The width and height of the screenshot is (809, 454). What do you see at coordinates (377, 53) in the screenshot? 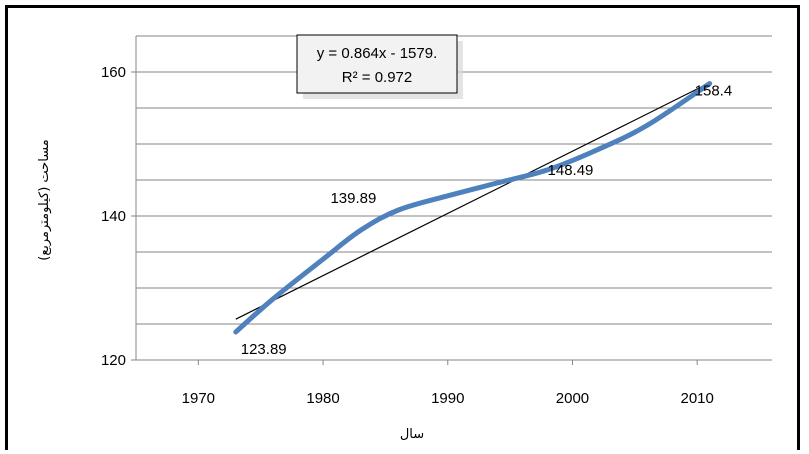
I see `trendline-equation: y = 0.864x - 1579.` at bounding box center [377, 53].